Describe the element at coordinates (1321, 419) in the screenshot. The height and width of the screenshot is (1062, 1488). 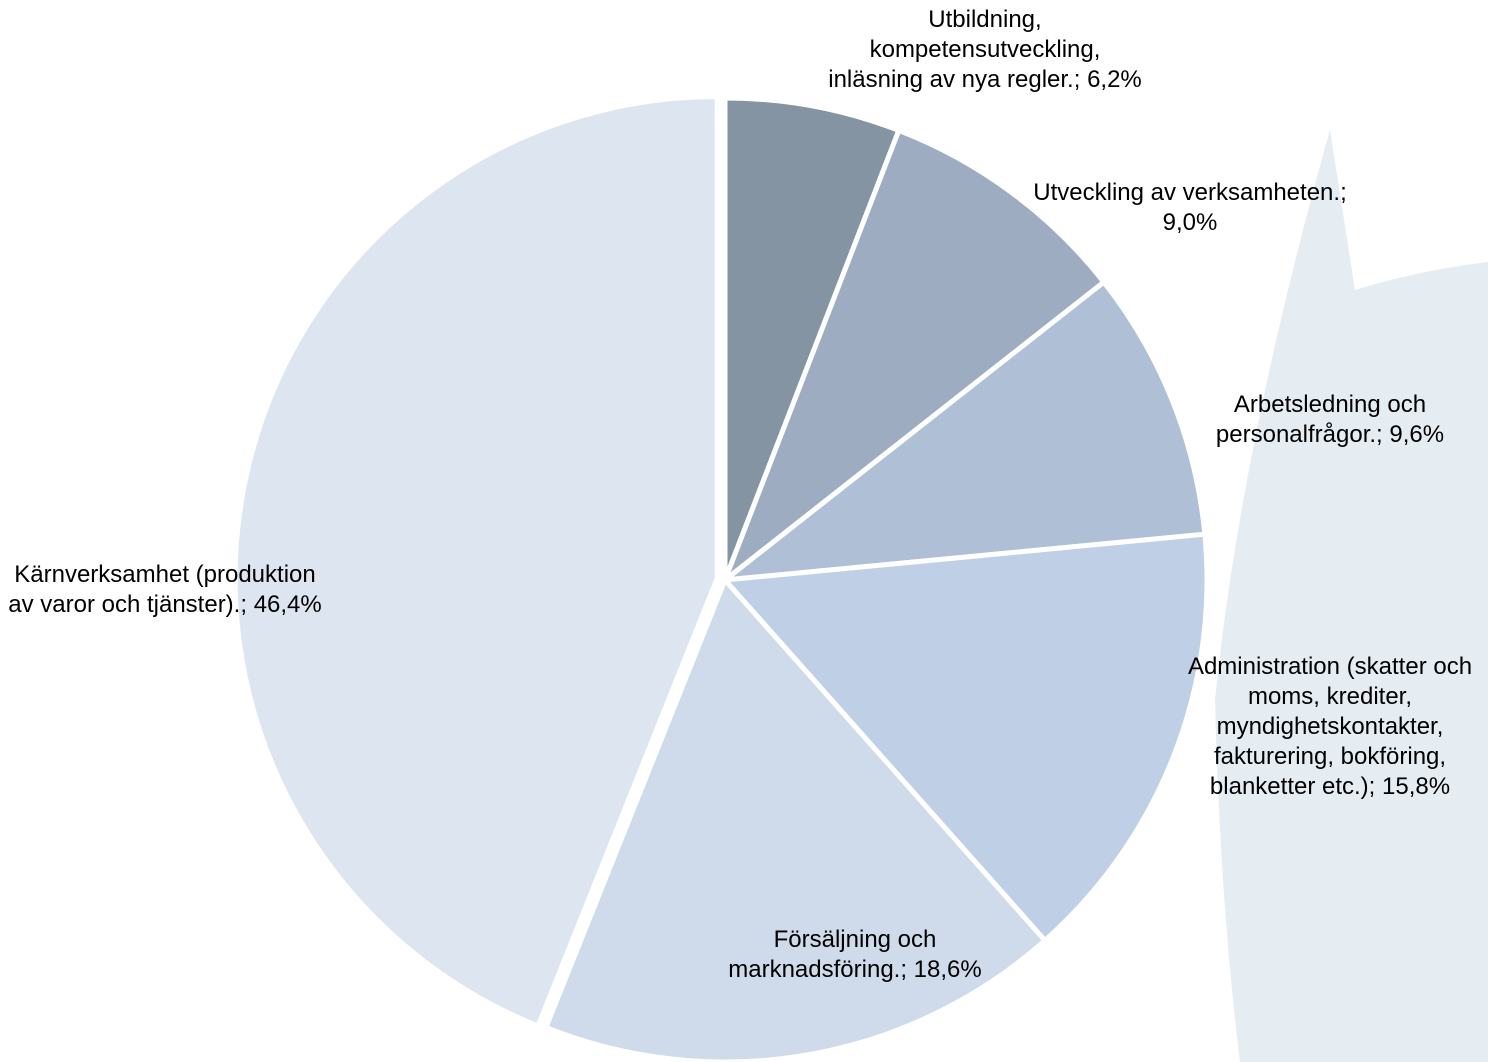
I see `label-category: Arbetsledning och personalfrågor.;` at that location.